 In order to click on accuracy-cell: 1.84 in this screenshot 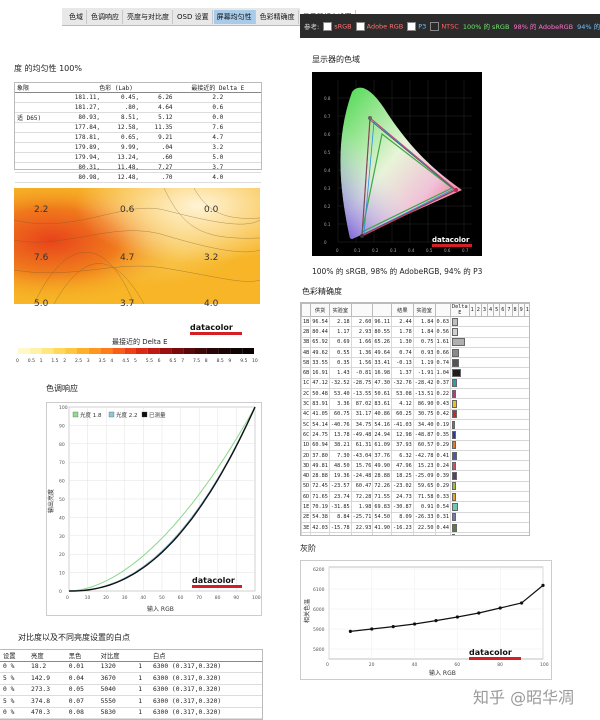, I will do `click(424, 321)`.